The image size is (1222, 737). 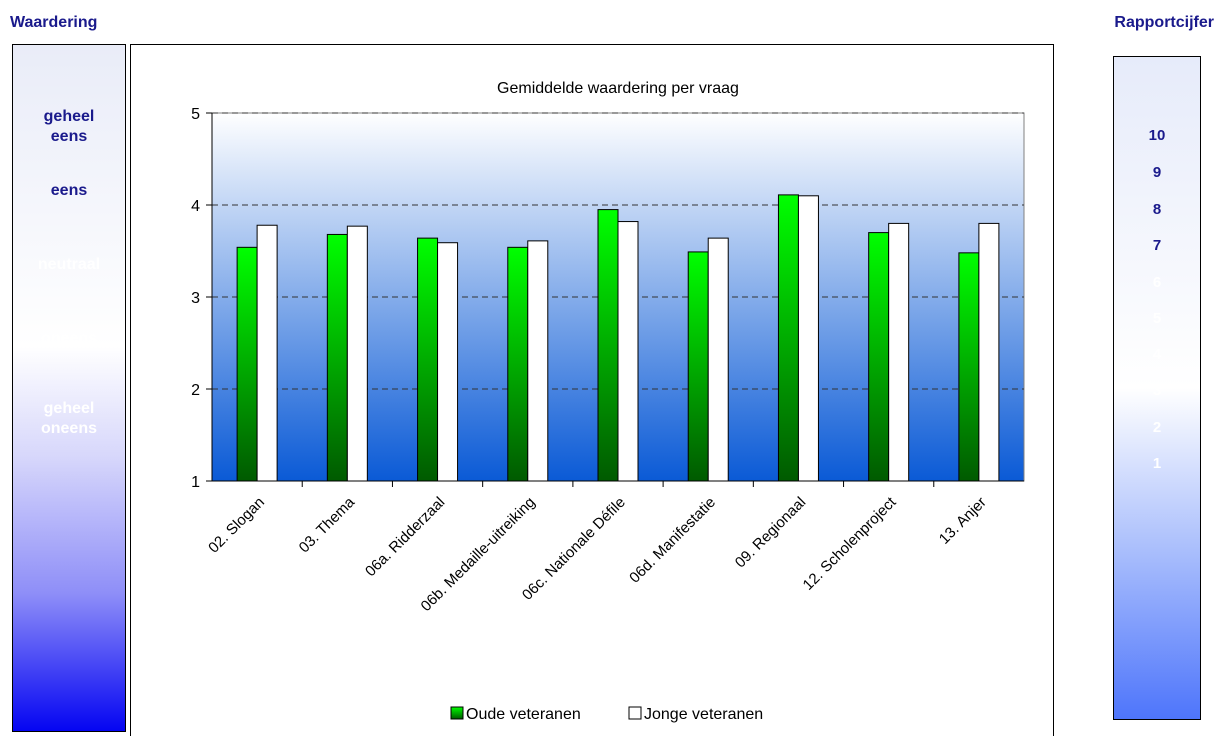 I want to click on chart-title: Gemiddelde waardering per vraag, so click(x=618, y=88).